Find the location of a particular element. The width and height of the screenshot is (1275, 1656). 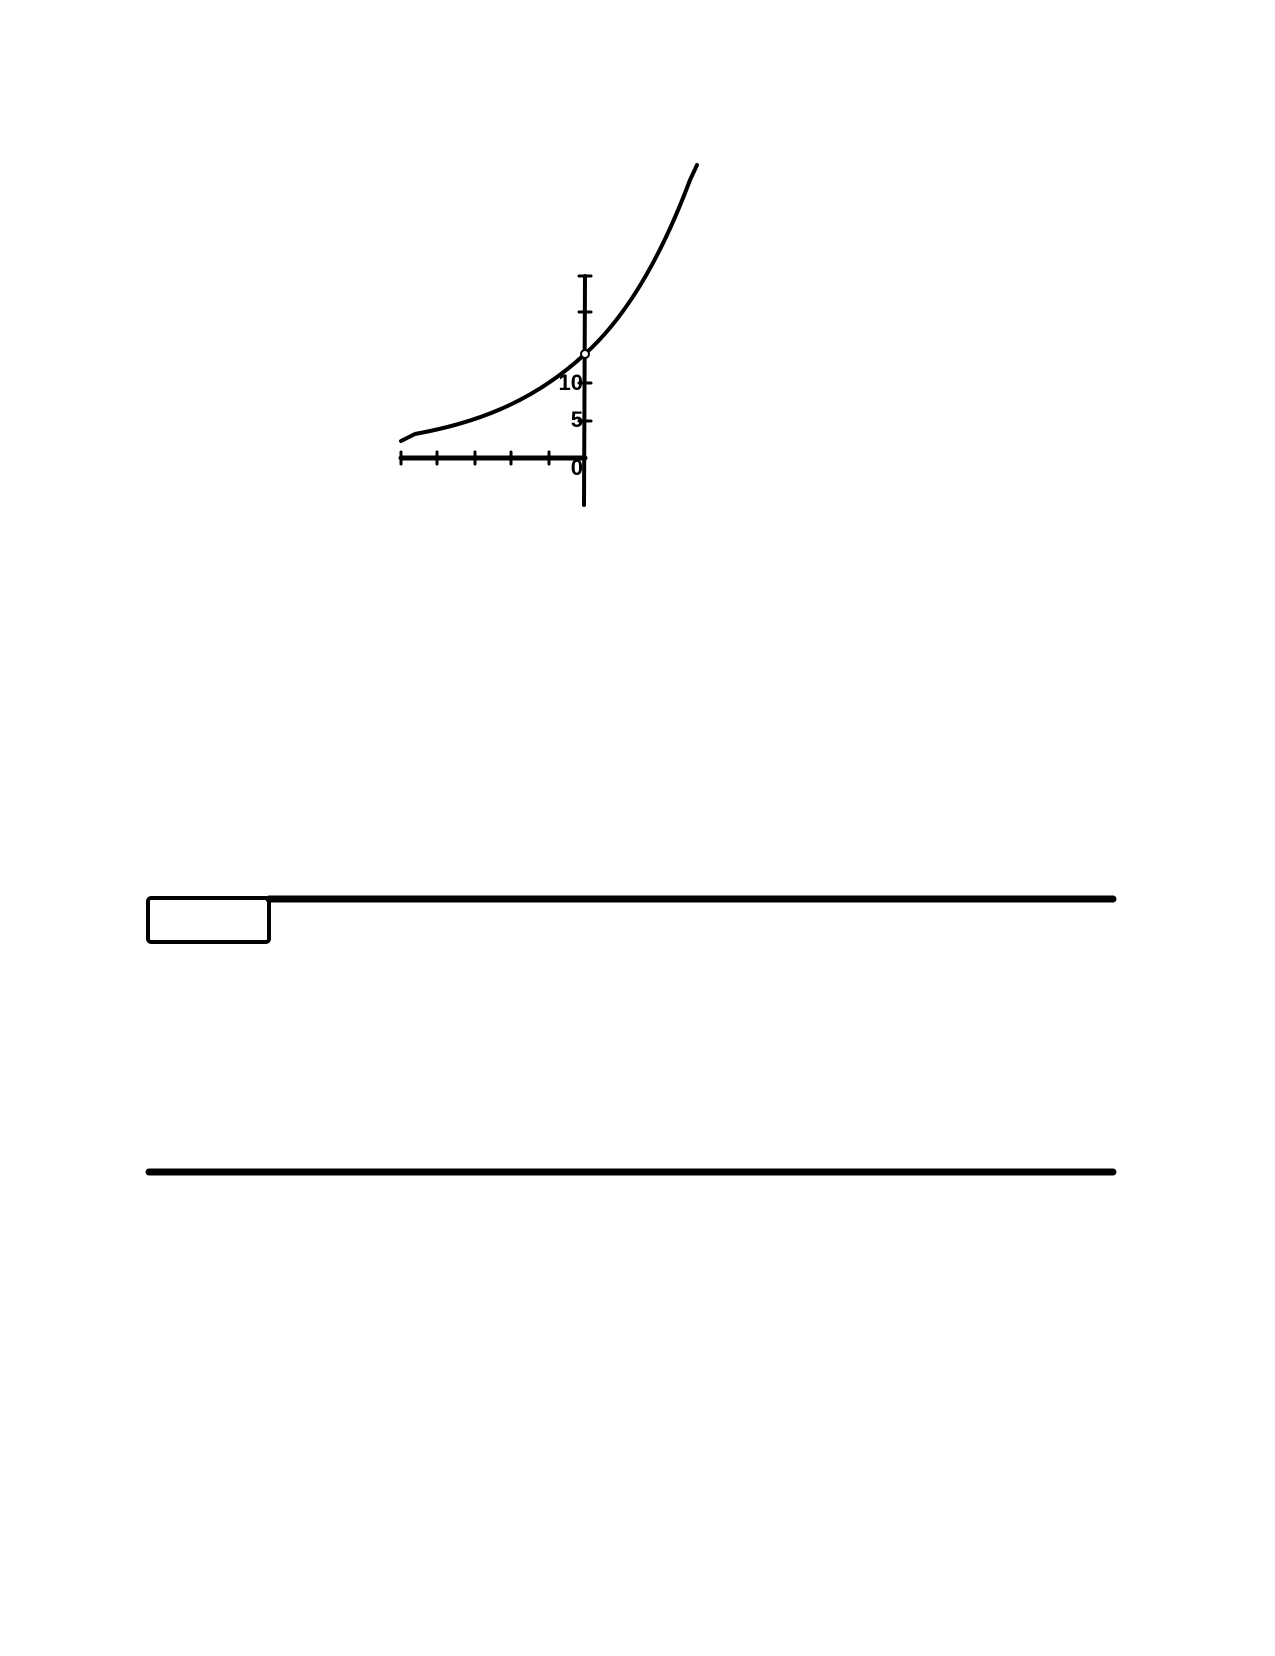

y-tick-marks is located at coordinates (585, 348).